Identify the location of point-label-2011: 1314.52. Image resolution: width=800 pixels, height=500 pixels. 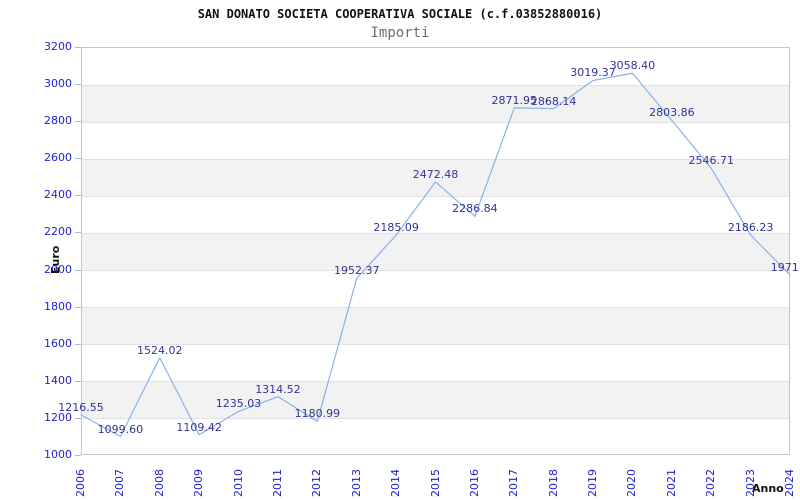
(278, 389).